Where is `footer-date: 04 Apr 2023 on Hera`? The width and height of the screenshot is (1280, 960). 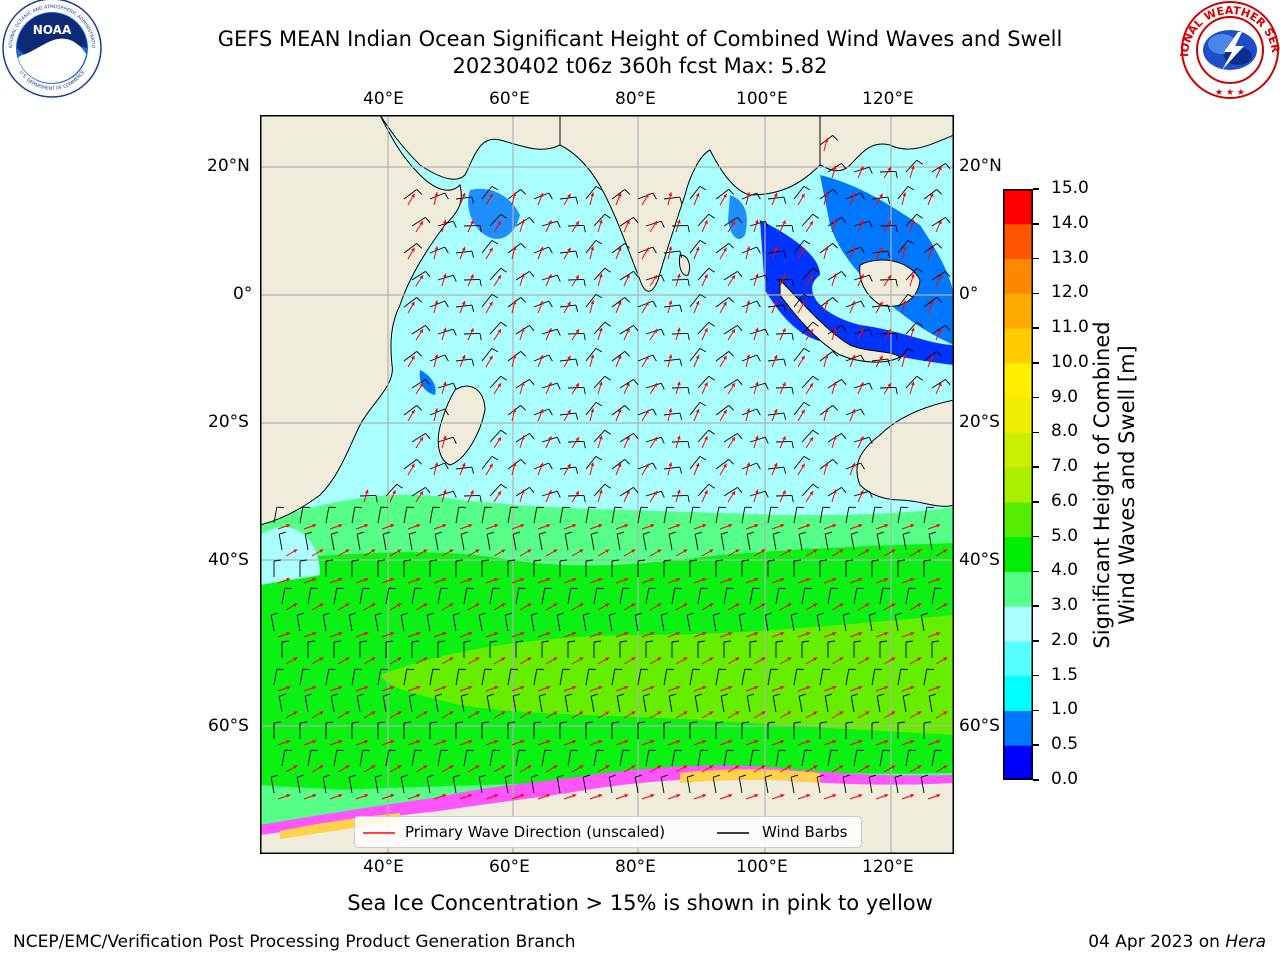 footer-date: 04 Apr 2023 on Hera is located at coordinates (1177, 942).